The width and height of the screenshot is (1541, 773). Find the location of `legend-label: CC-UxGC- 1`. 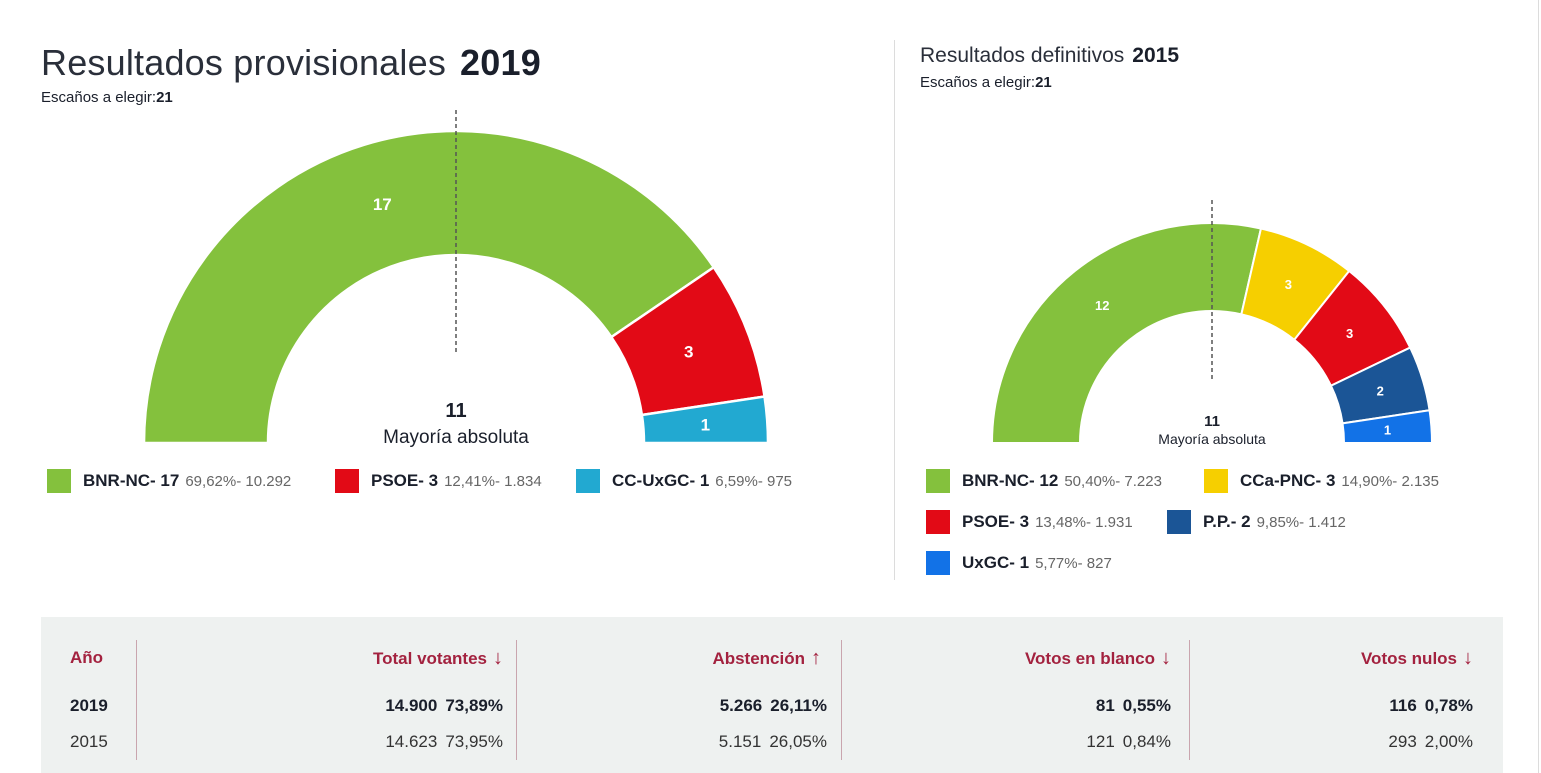

legend-label: CC-UxGC- 1 is located at coordinates (661, 480).